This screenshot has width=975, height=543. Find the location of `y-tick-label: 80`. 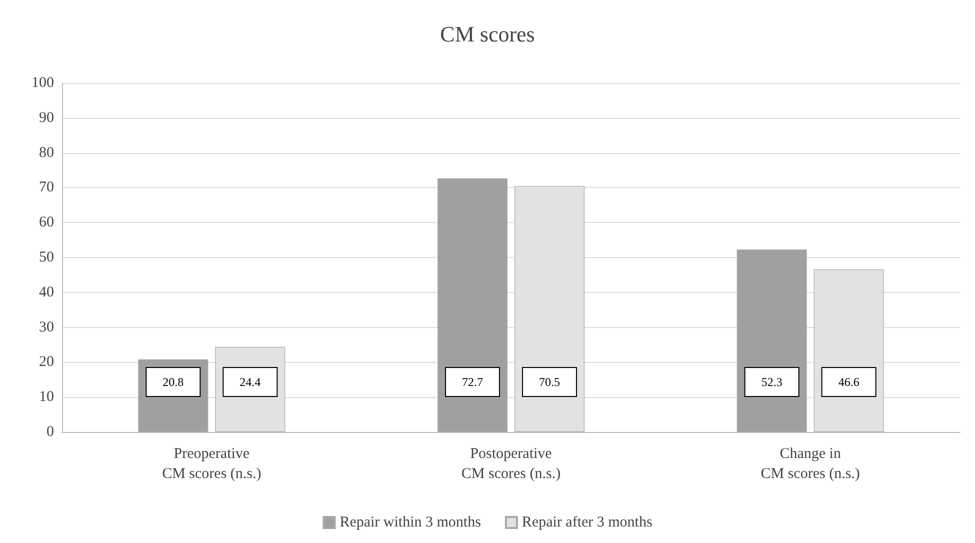

y-tick-label: 80 is located at coordinates (46, 152).